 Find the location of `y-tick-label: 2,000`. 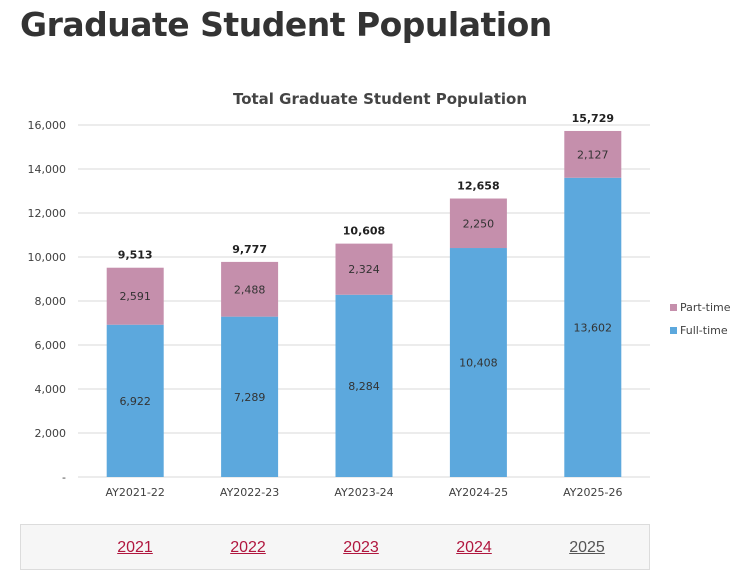

y-tick-label: 2,000 is located at coordinates (51, 433).